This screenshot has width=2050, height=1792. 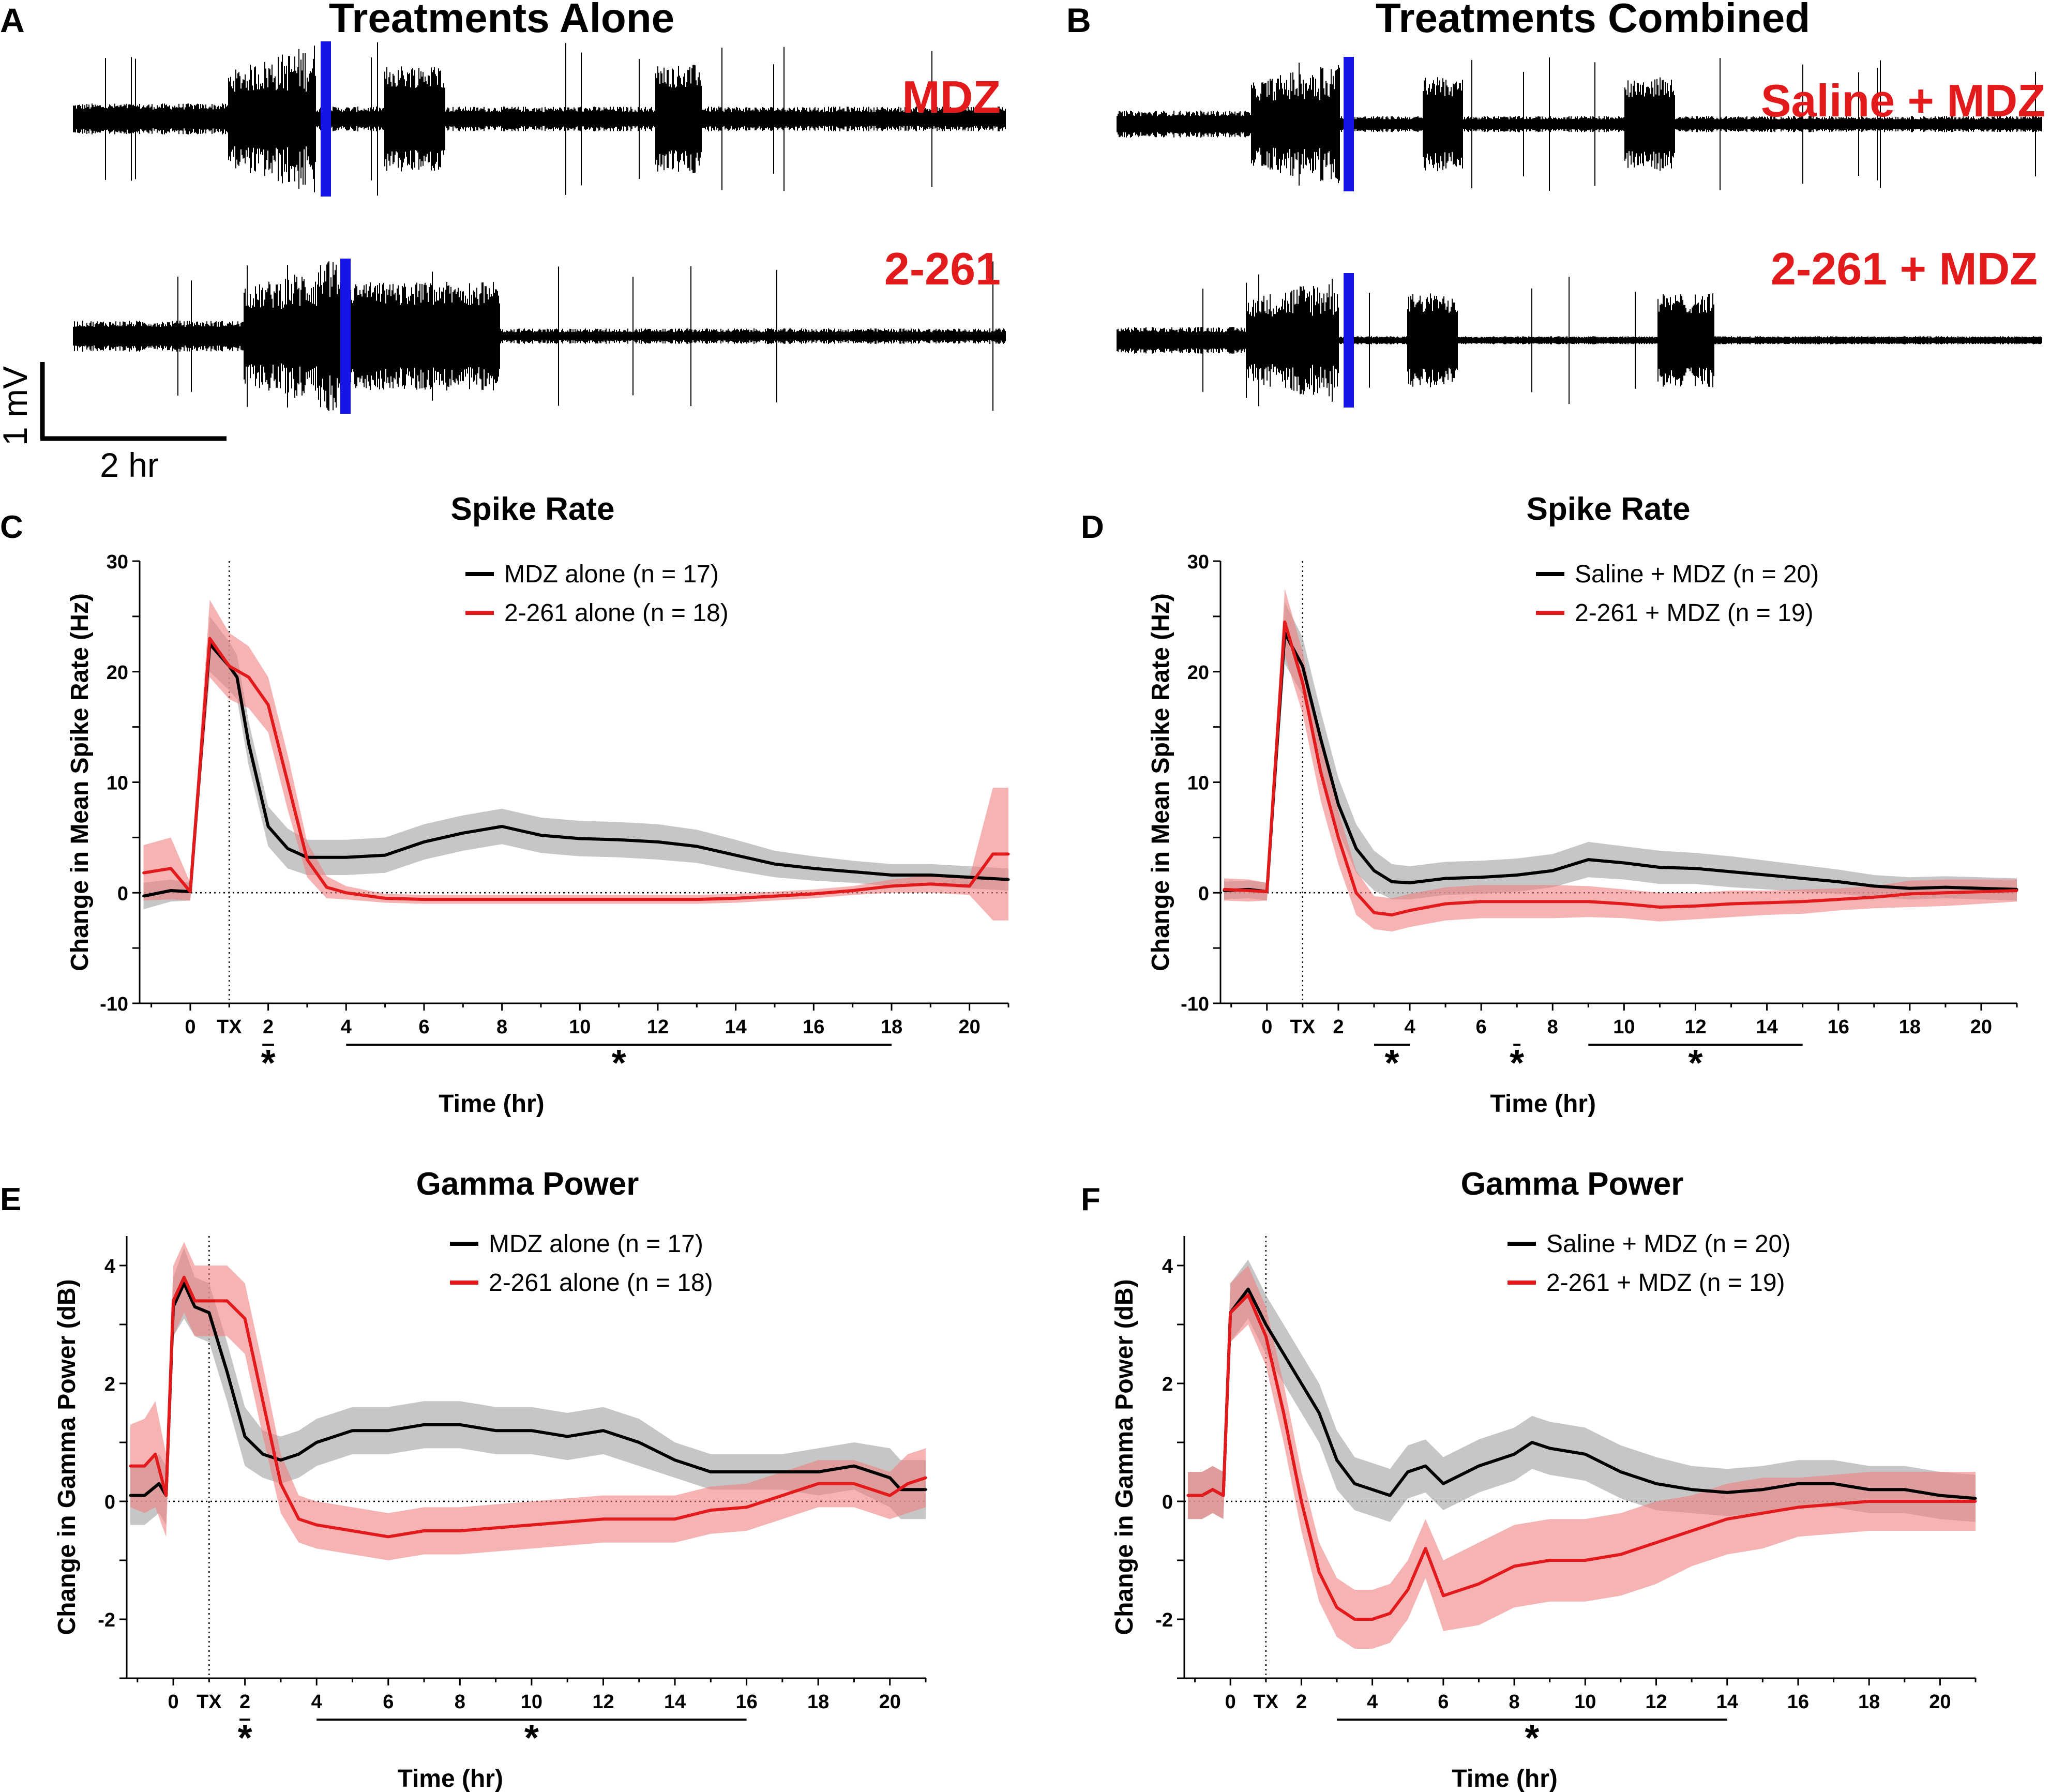 I want to click on panel-f-x-tick-label: 2, so click(x=1301, y=1702).